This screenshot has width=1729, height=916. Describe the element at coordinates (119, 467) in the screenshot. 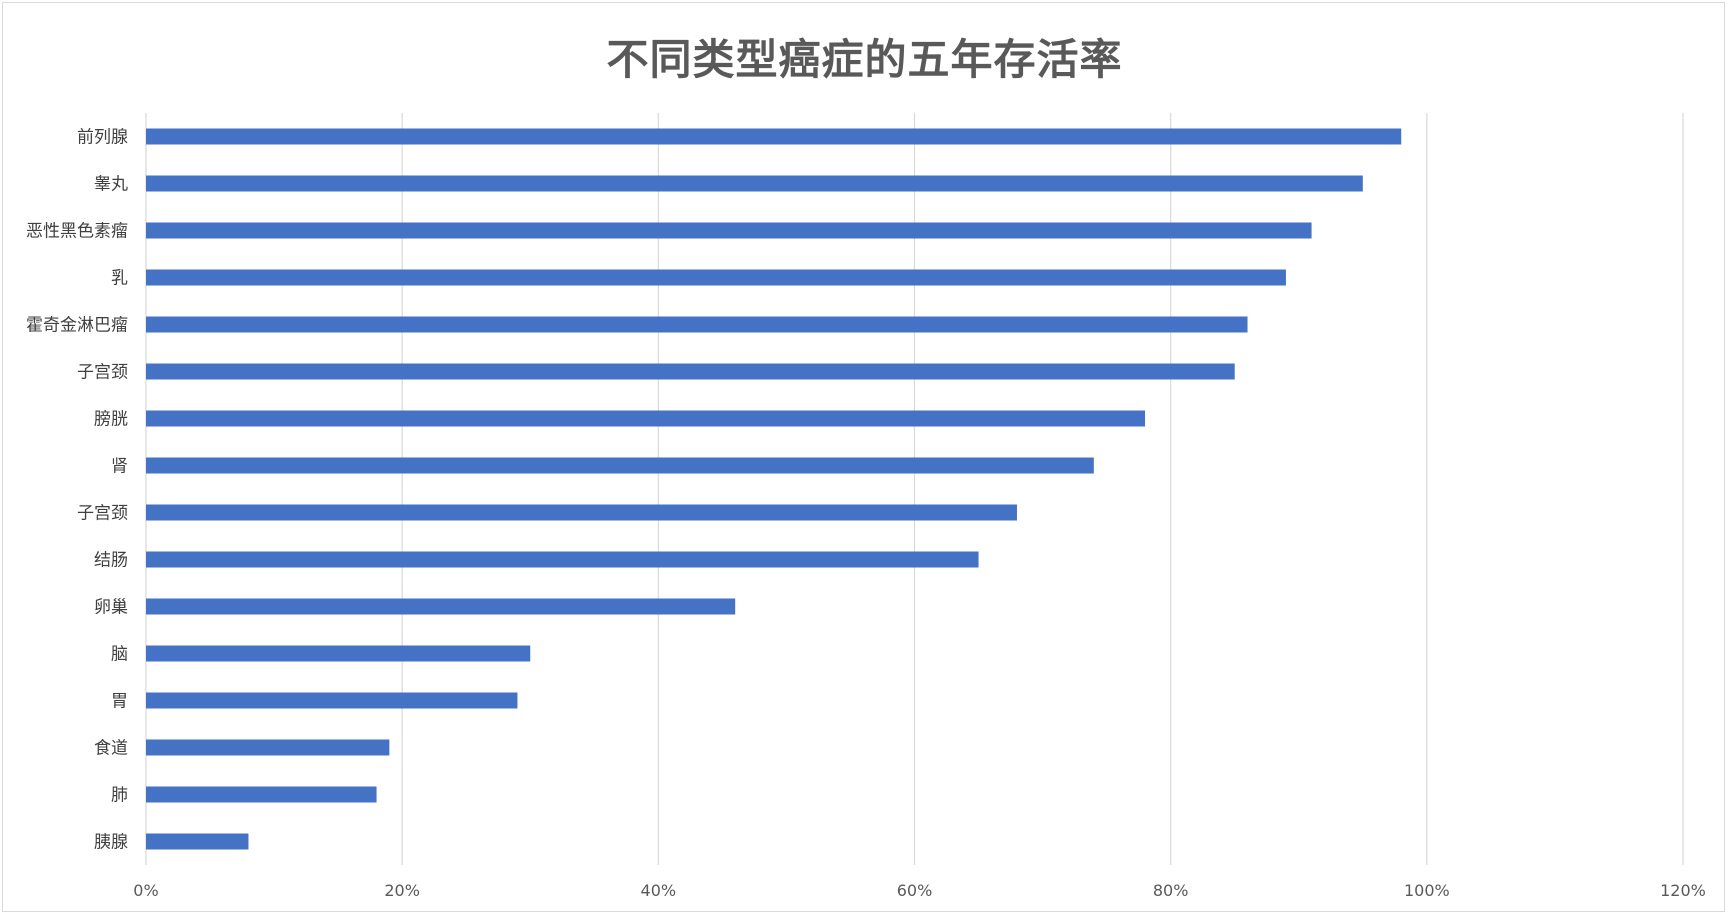

I see `category-label: 肾` at that location.